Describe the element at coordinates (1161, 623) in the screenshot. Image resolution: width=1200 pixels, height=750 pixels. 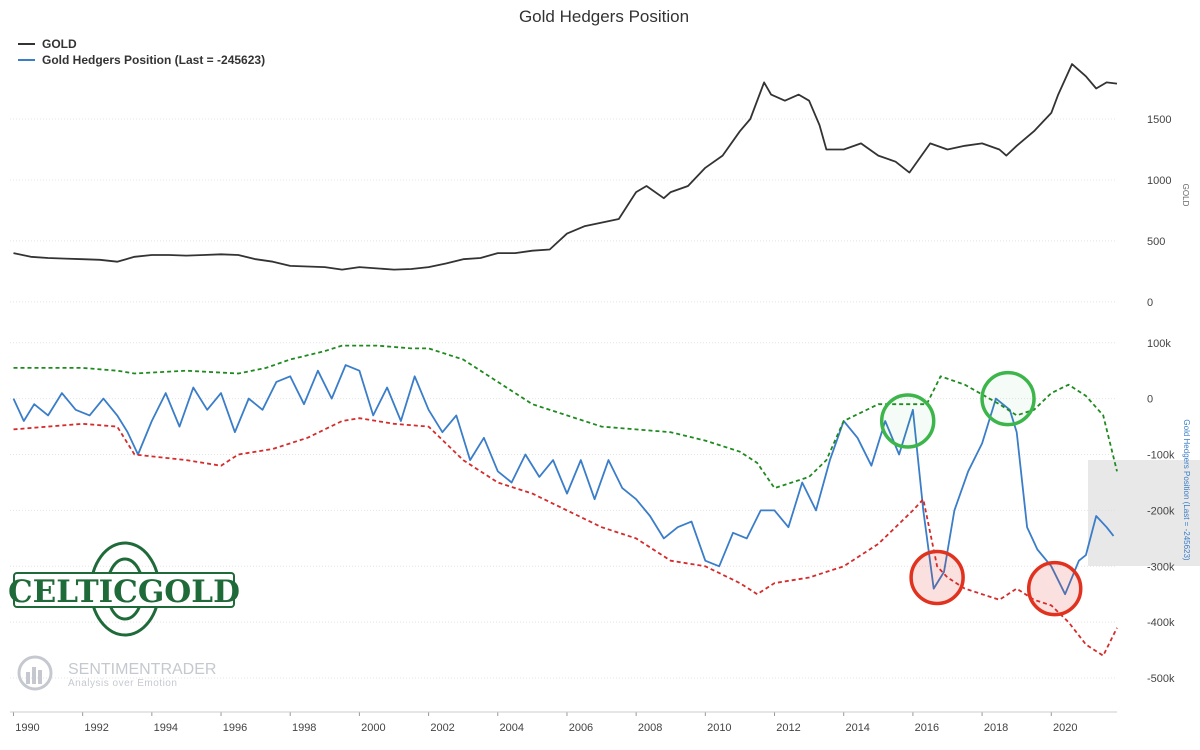
I see `y-tick-label-hedgers: -400k` at that location.